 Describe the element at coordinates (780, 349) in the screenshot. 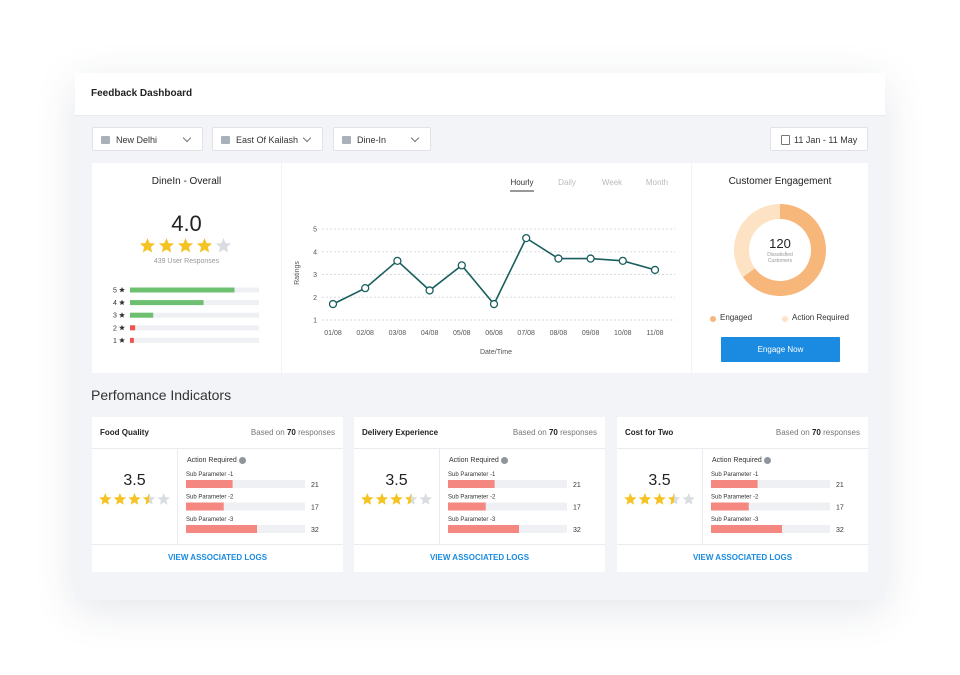

I see `engage-button: Engage Now` at that location.